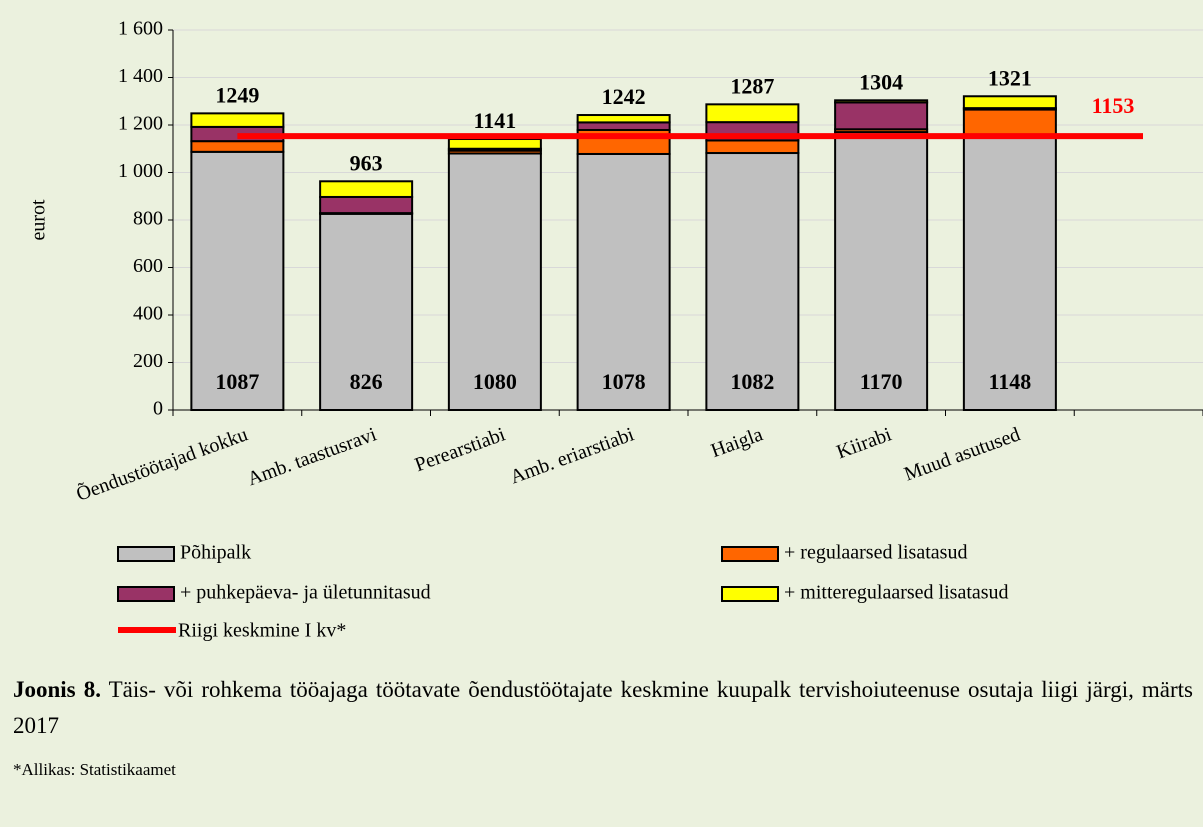  I want to click on base-label: 1082, so click(752, 381).